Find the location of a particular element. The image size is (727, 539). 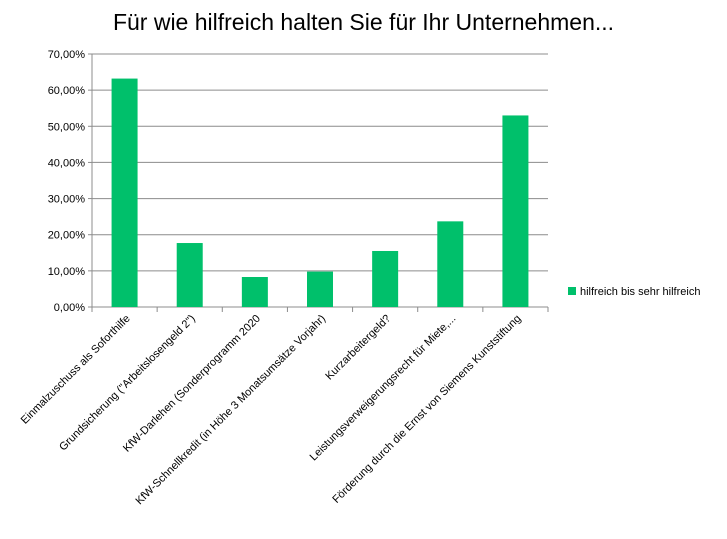

y-tick-label: 60,00% is located at coordinates (67, 91).